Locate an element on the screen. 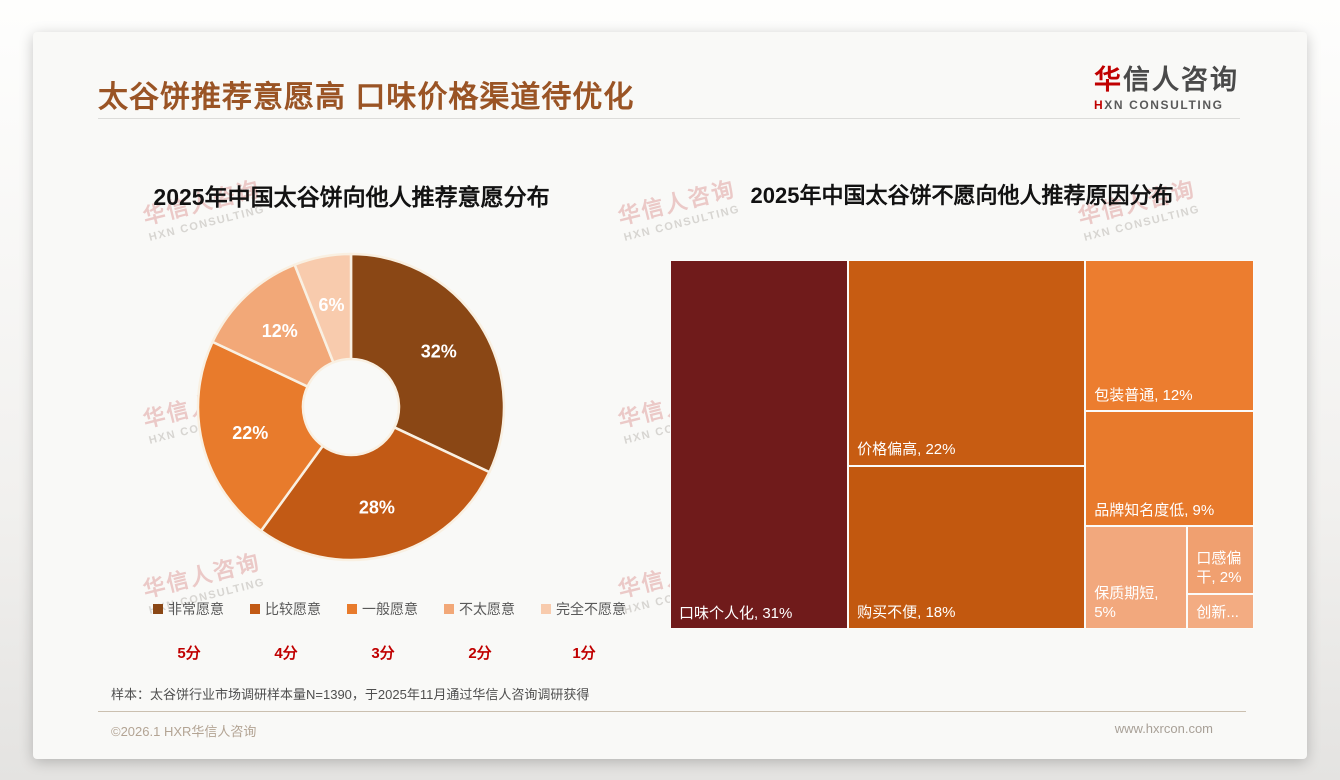 The width and height of the screenshot is (1340, 780). donut-slice-value: 12% is located at coordinates (280, 331).